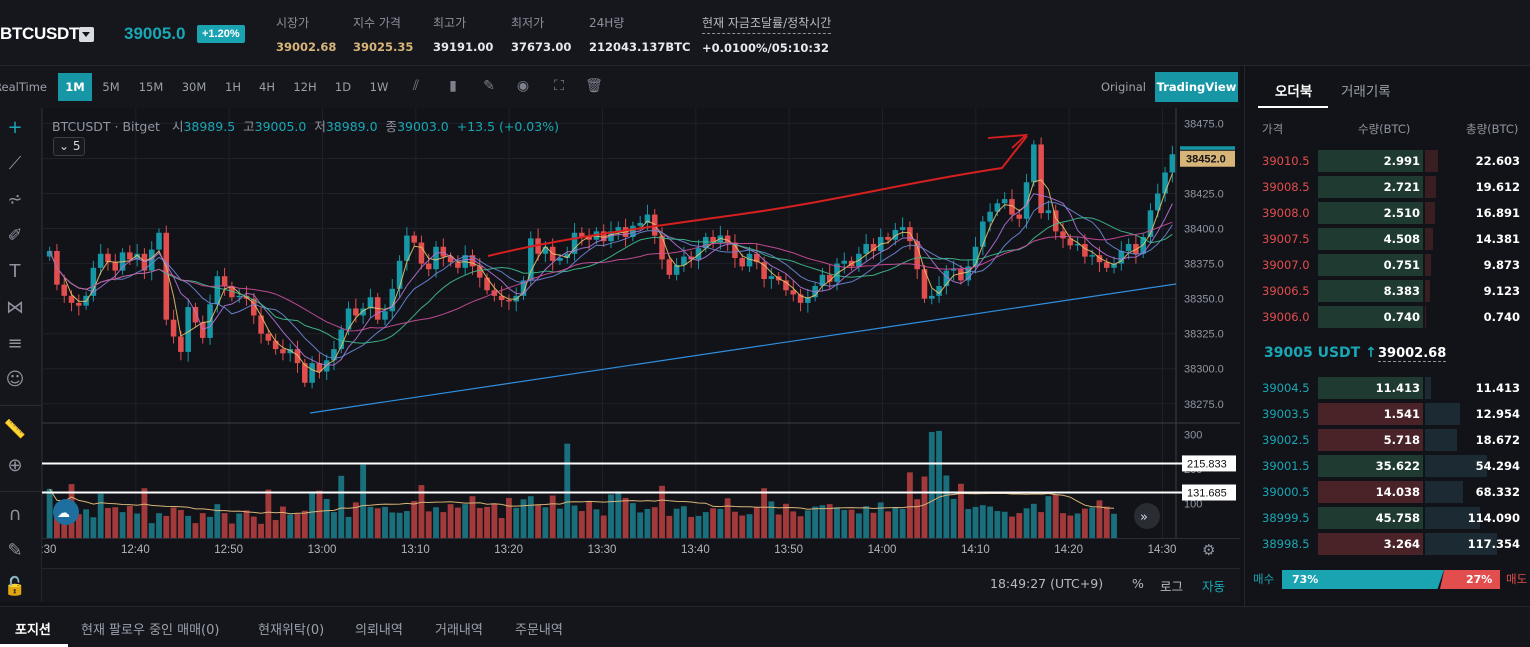  I want to click on crosshair-icon: +, so click(15, 127).